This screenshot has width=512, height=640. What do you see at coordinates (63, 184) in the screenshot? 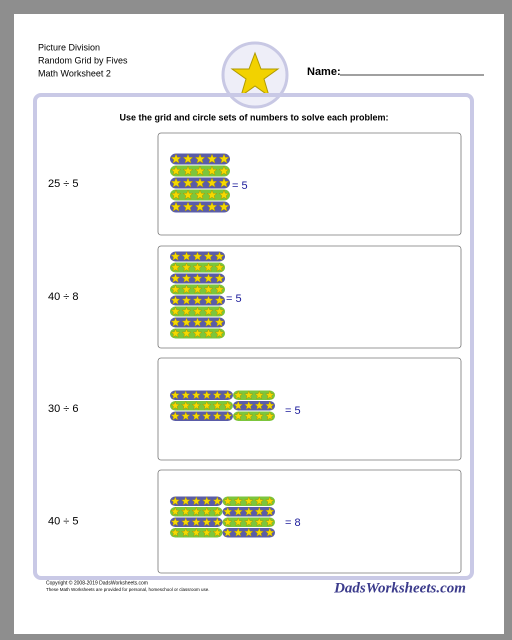
I see `problem-expression: 25 ÷ 5` at bounding box center [63, 184].